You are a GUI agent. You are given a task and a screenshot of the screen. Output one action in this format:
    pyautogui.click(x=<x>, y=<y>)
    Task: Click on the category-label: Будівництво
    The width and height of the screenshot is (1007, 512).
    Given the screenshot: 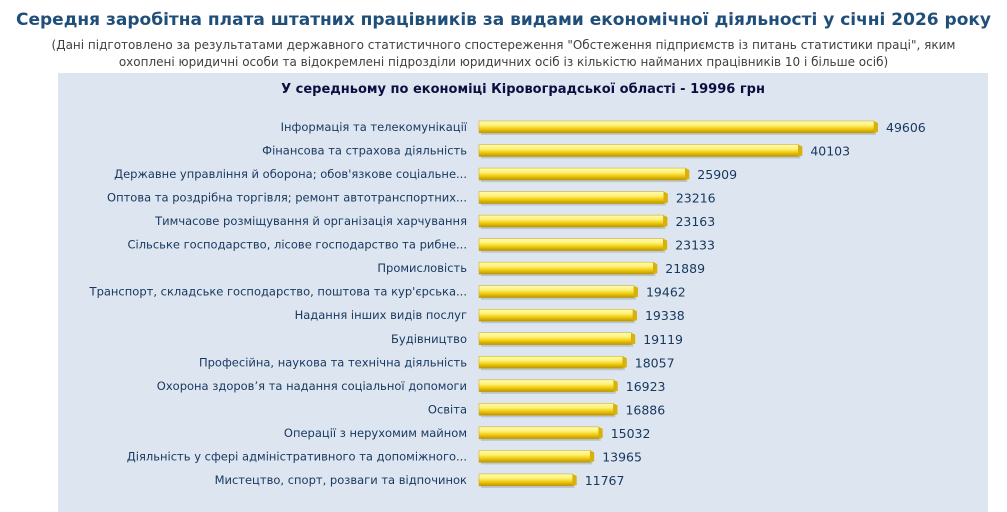 What is the action you would take?
    pyautogui.click(x=429, y=339)
    